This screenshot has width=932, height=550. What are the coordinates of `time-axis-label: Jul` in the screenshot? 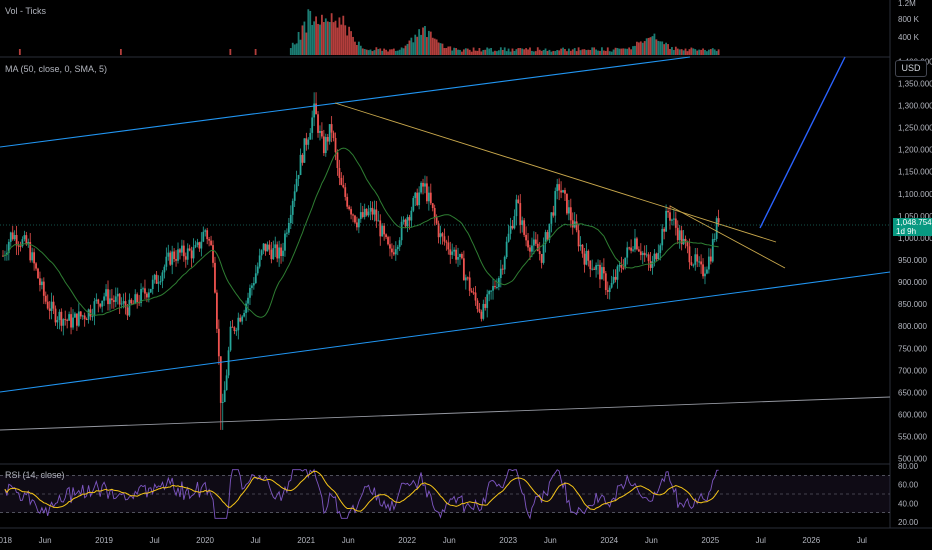 It's located at (154, 540).